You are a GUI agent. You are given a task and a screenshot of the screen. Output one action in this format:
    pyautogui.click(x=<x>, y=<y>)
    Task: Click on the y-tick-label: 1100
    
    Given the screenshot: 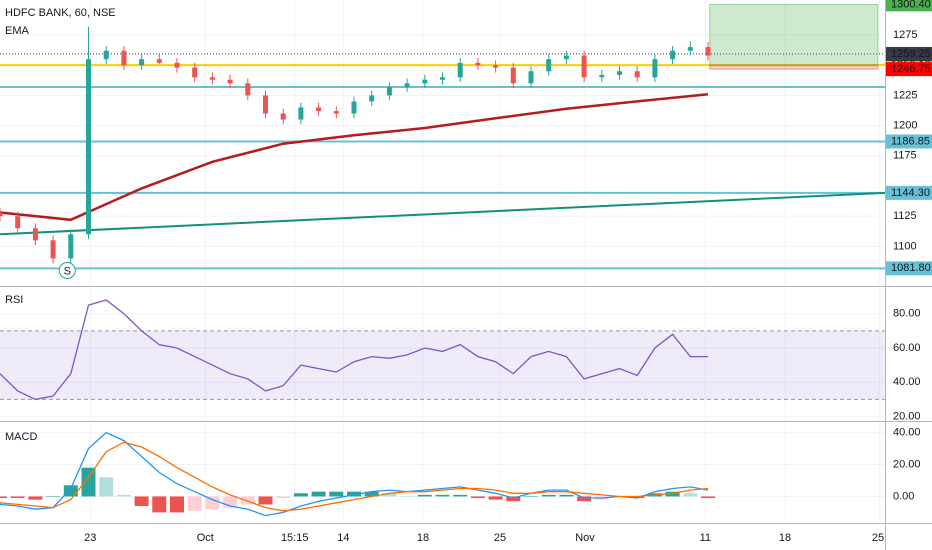 What is the action you would take?
    pyautogui.click(x=905, y=246)
    